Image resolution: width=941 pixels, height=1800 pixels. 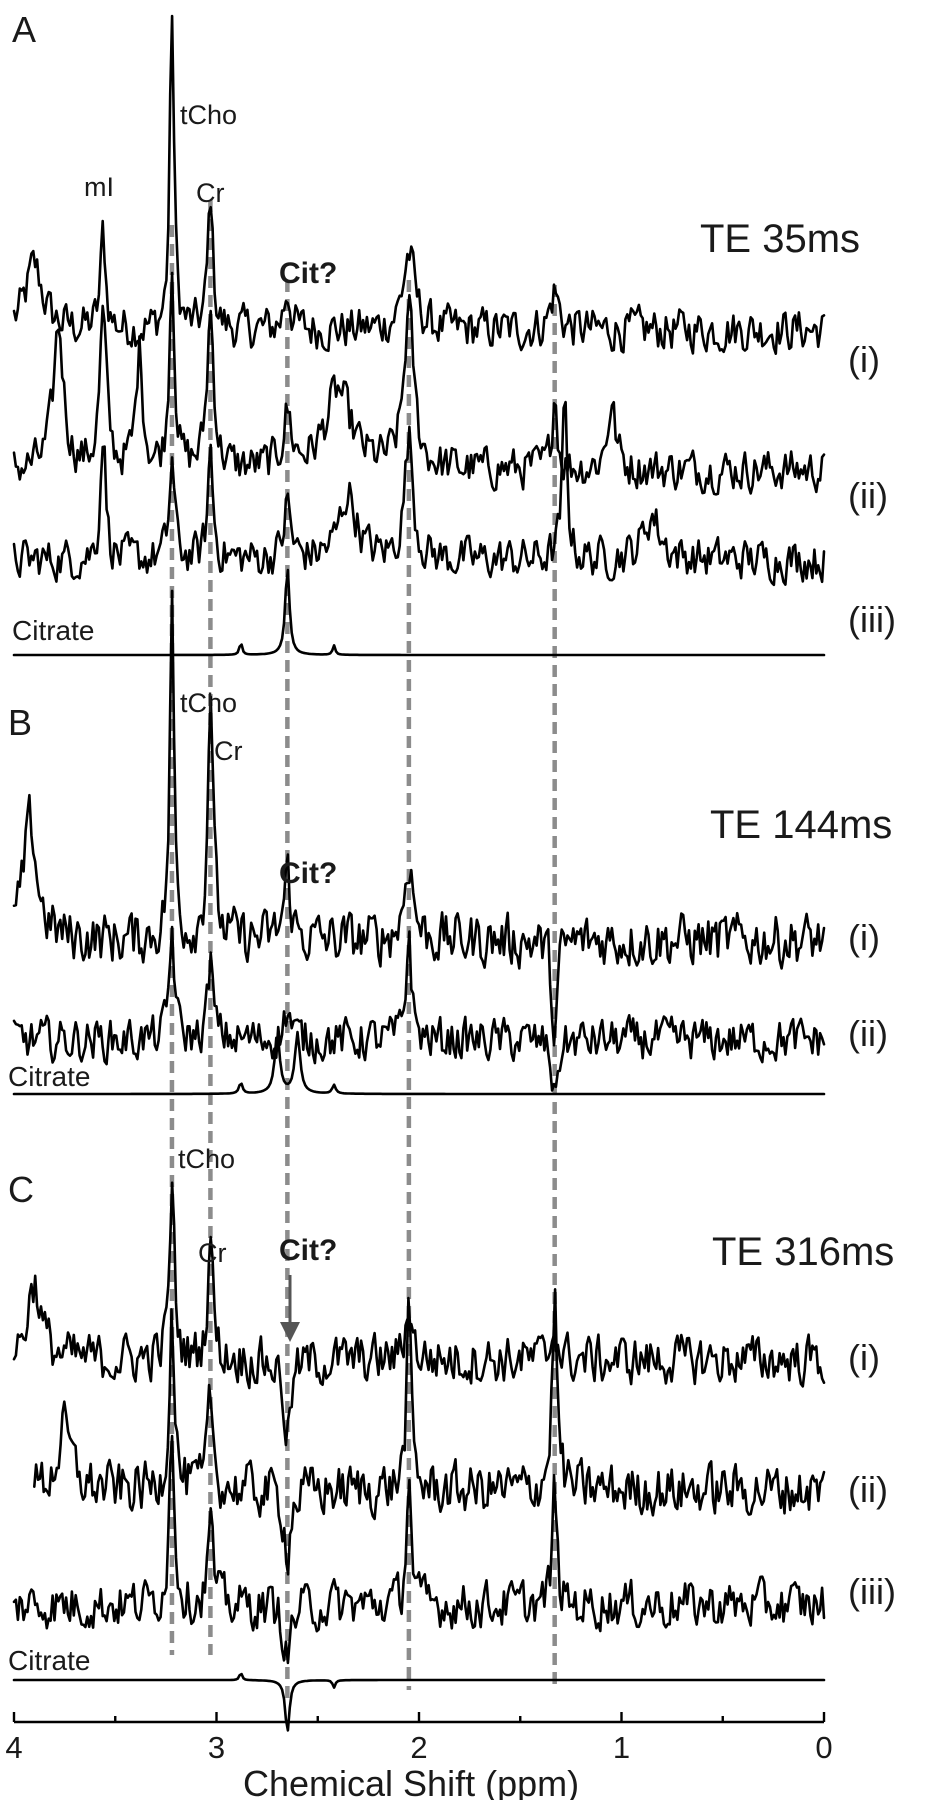 What do you see at coordinates (868, 495) in the screenshot?
I see `trace-label-a-ii: (ii)` at bounding box center [868, 495].